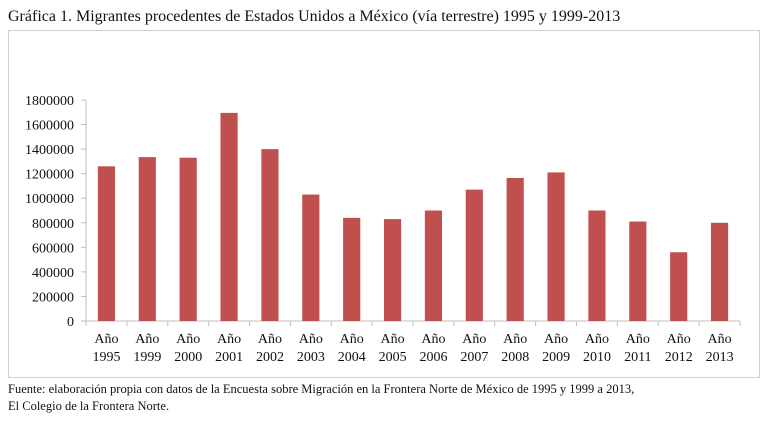 Image resolution: width=775 pixels, height=425 pixels. Describe the element at coordinates (53, 224) in the screenshot. I see `y-tick-label: 800000` at that location.